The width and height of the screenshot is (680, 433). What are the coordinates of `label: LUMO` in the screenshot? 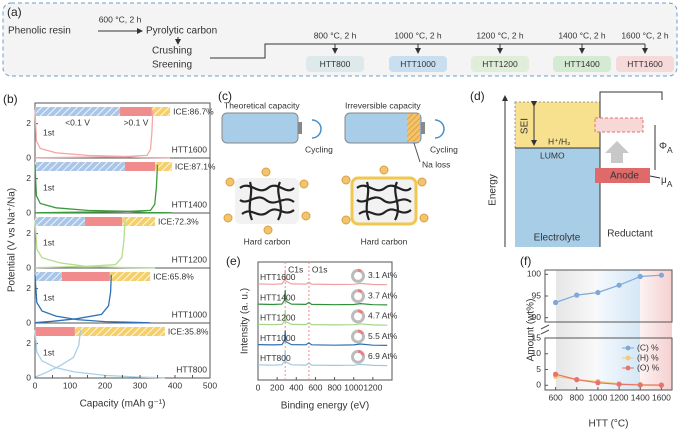 It's located at (552, 155).